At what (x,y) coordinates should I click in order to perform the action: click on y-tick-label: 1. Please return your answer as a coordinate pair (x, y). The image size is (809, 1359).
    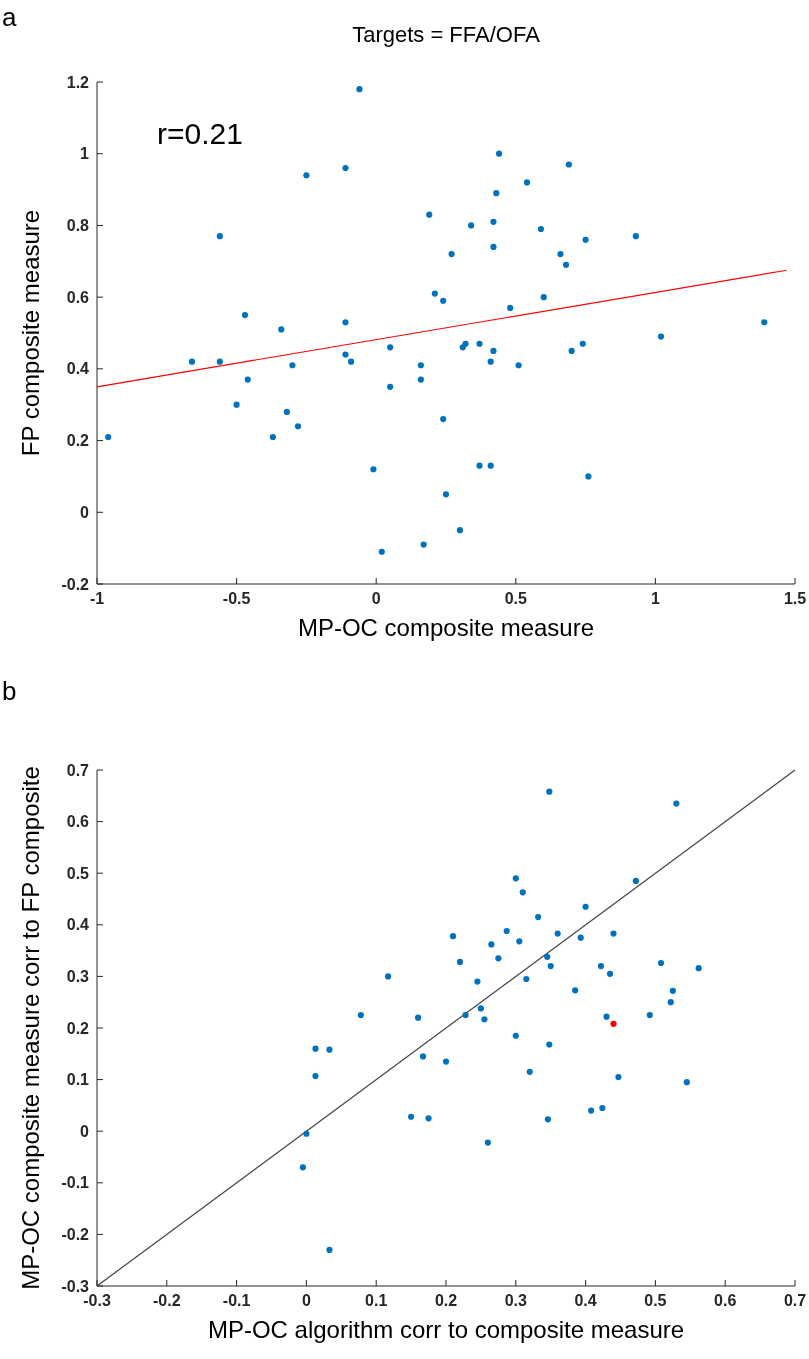
    Looking at the image, I should click on (85, 154).